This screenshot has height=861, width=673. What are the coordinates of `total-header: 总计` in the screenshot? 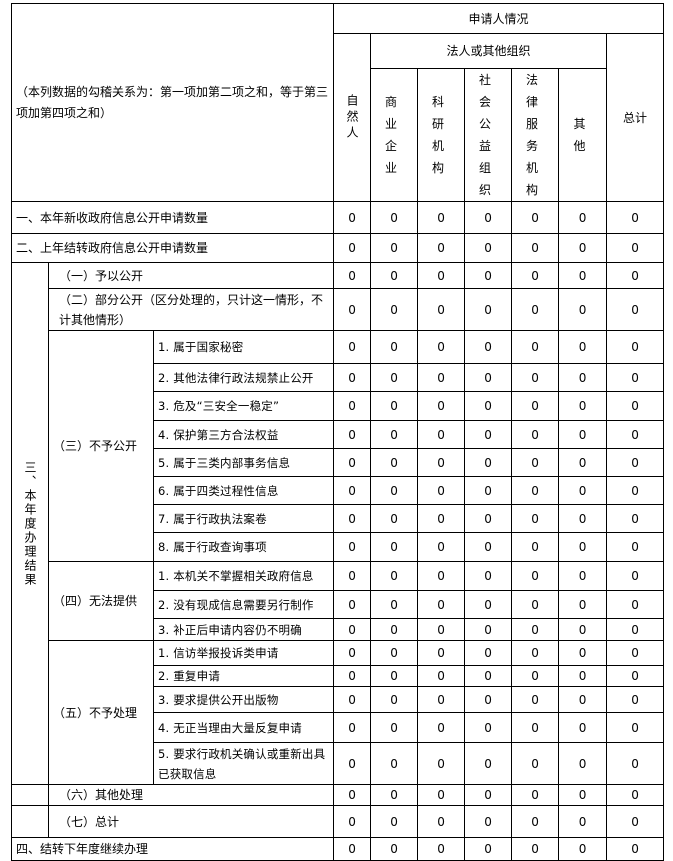 It's located at (635, 117).